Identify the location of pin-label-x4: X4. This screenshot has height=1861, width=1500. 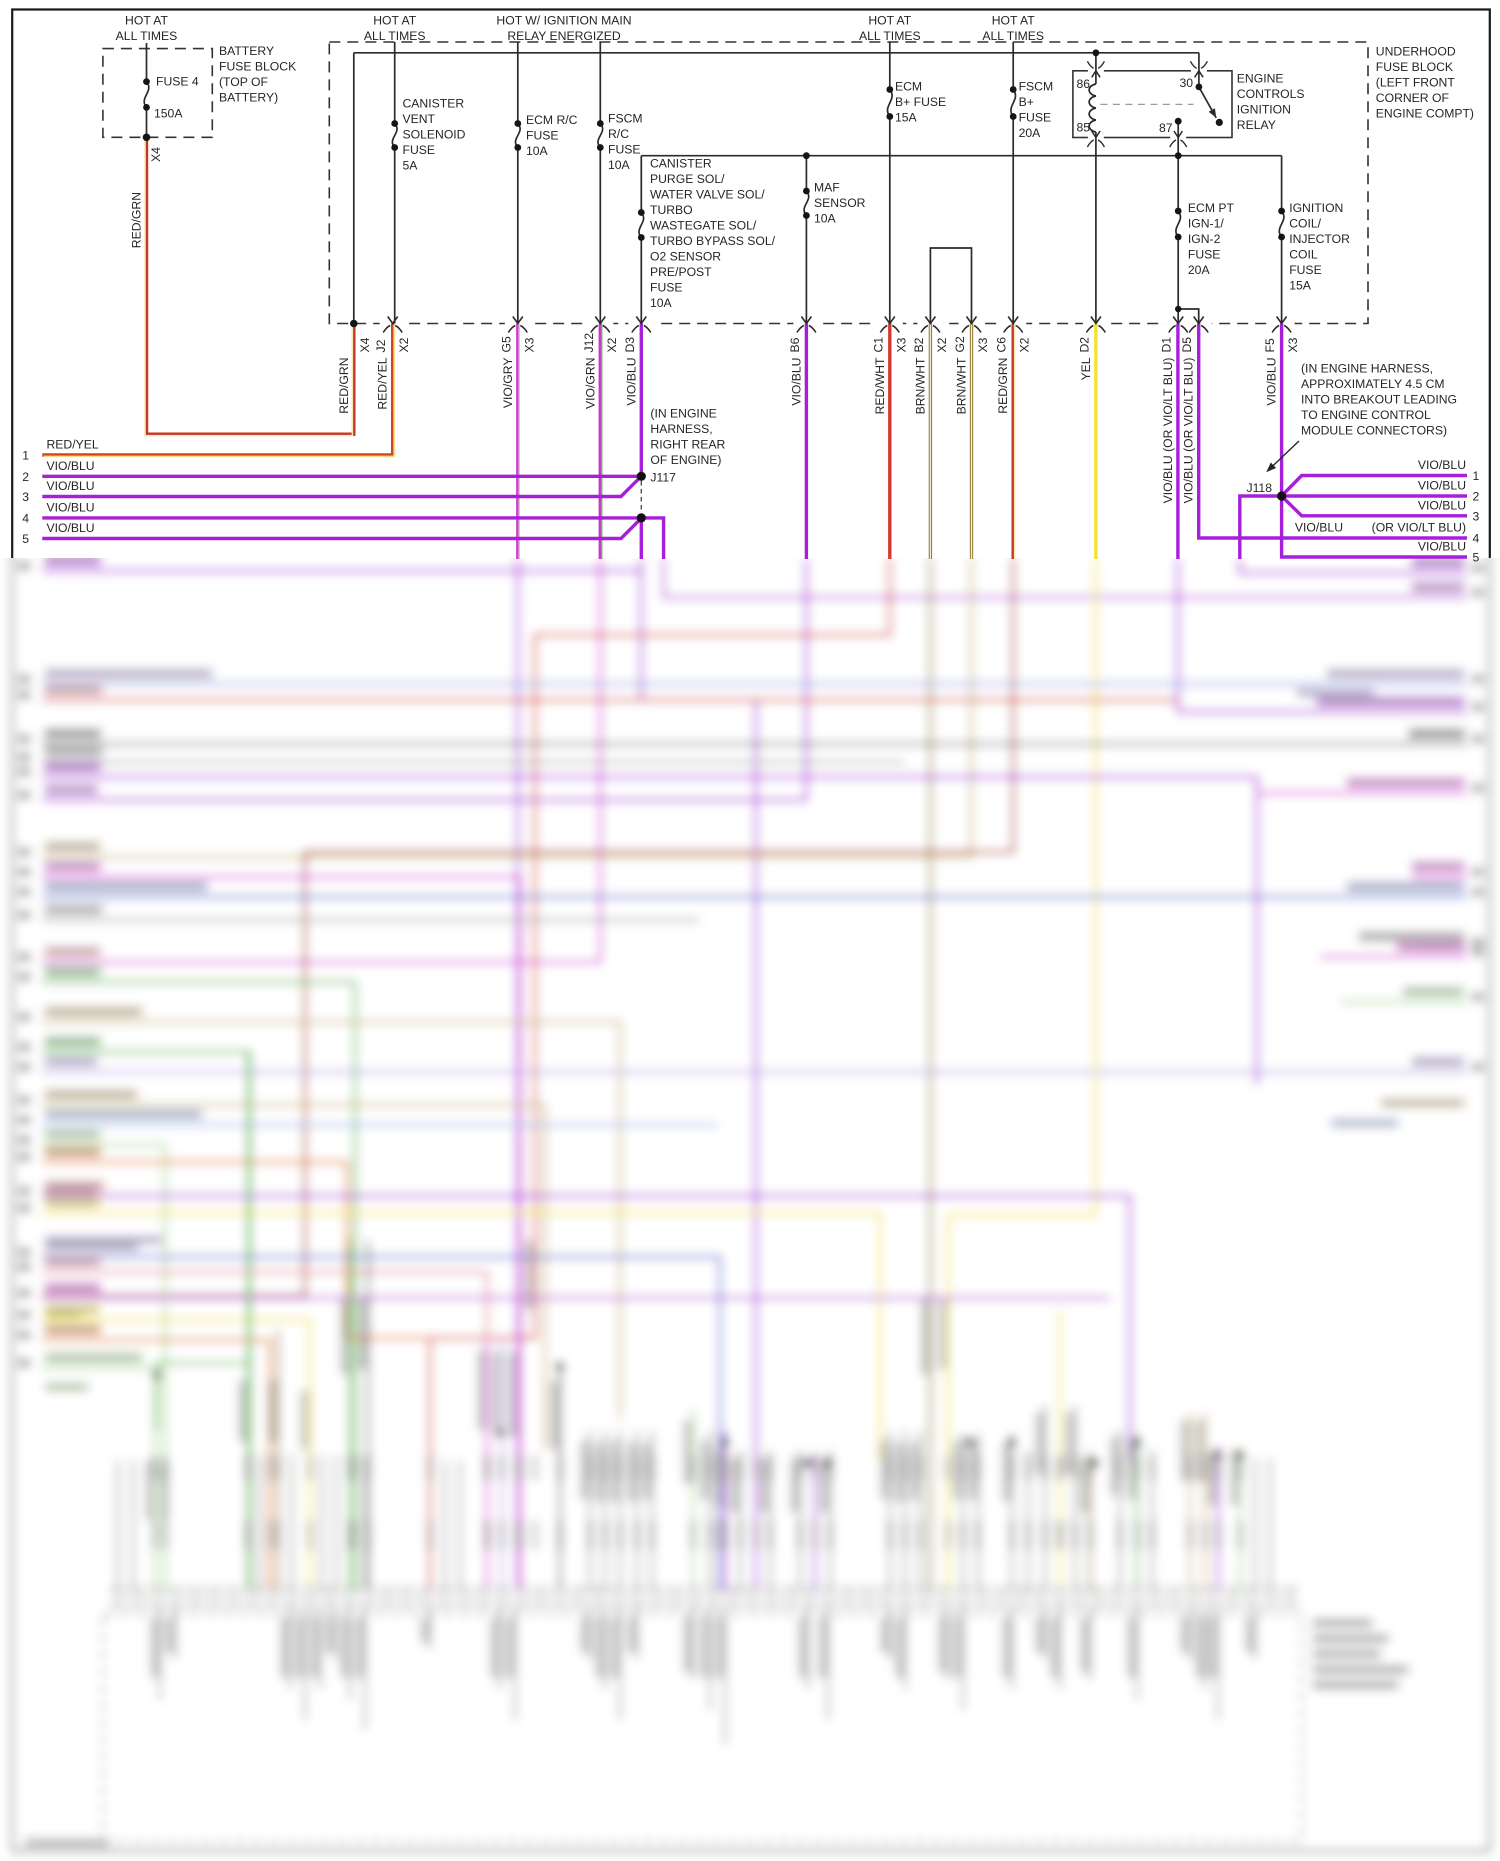
(365, 344).